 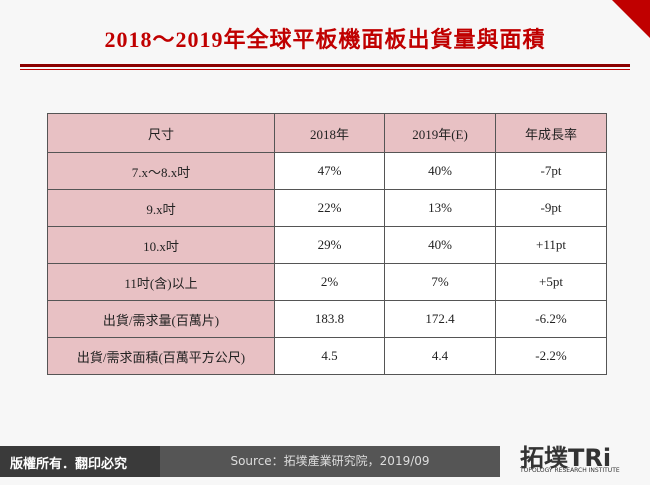 What do you see at coordinates (566, 458) in the screenshot?
I see `logo: 拓墣TRi` at bounding box center [566, 458].